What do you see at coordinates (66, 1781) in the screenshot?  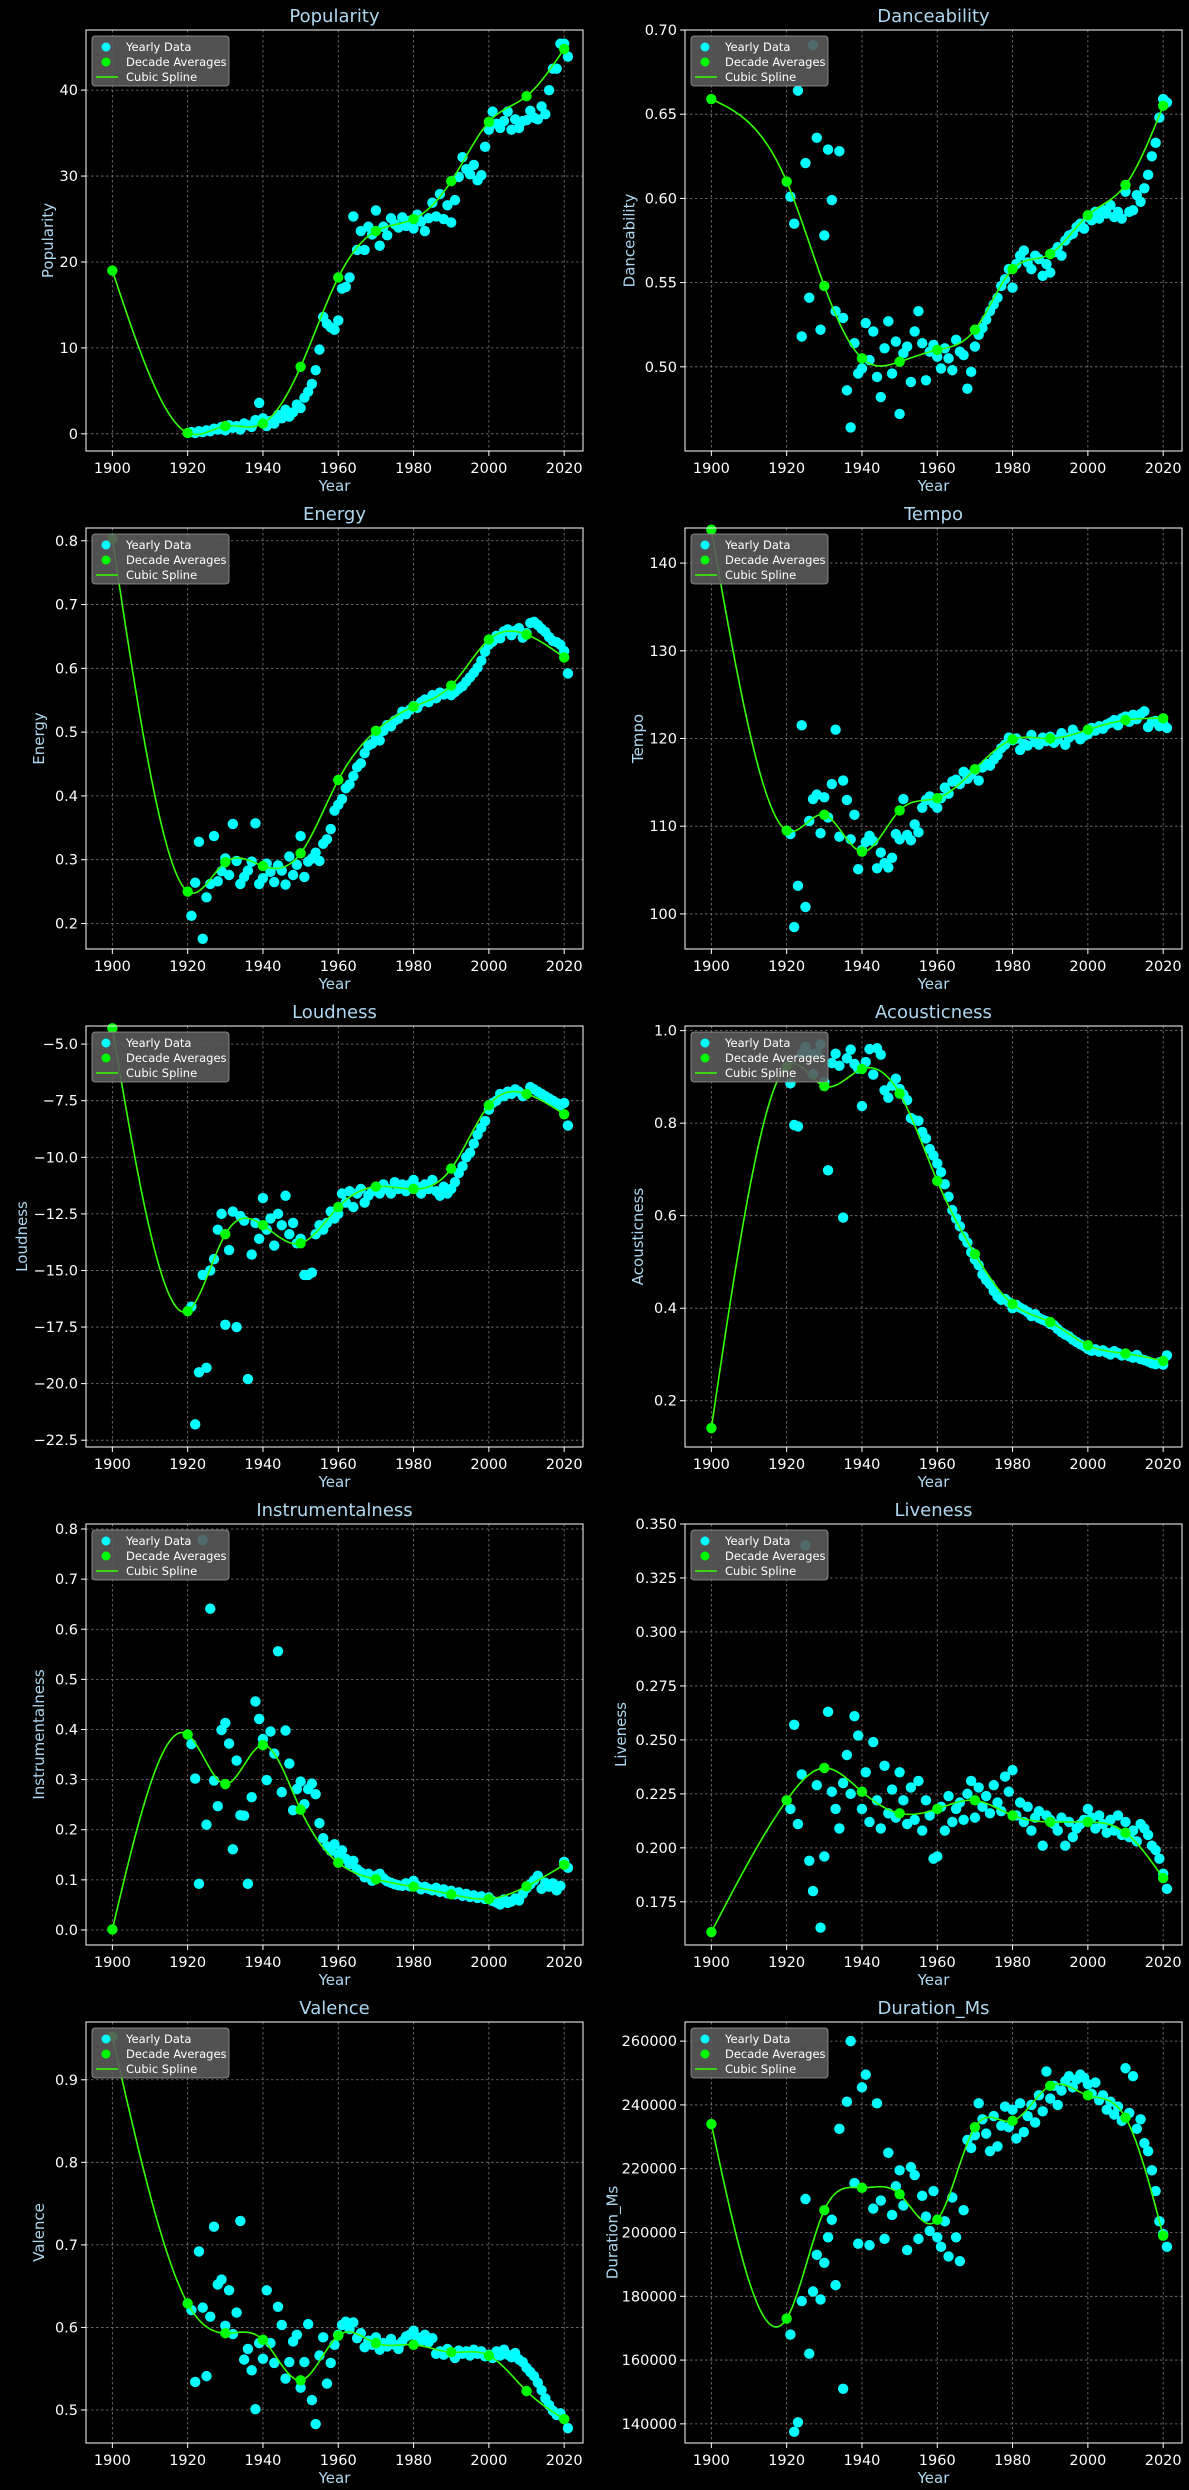 I see `y-tick-label: 0.3` at bounding box center [66, 1781].